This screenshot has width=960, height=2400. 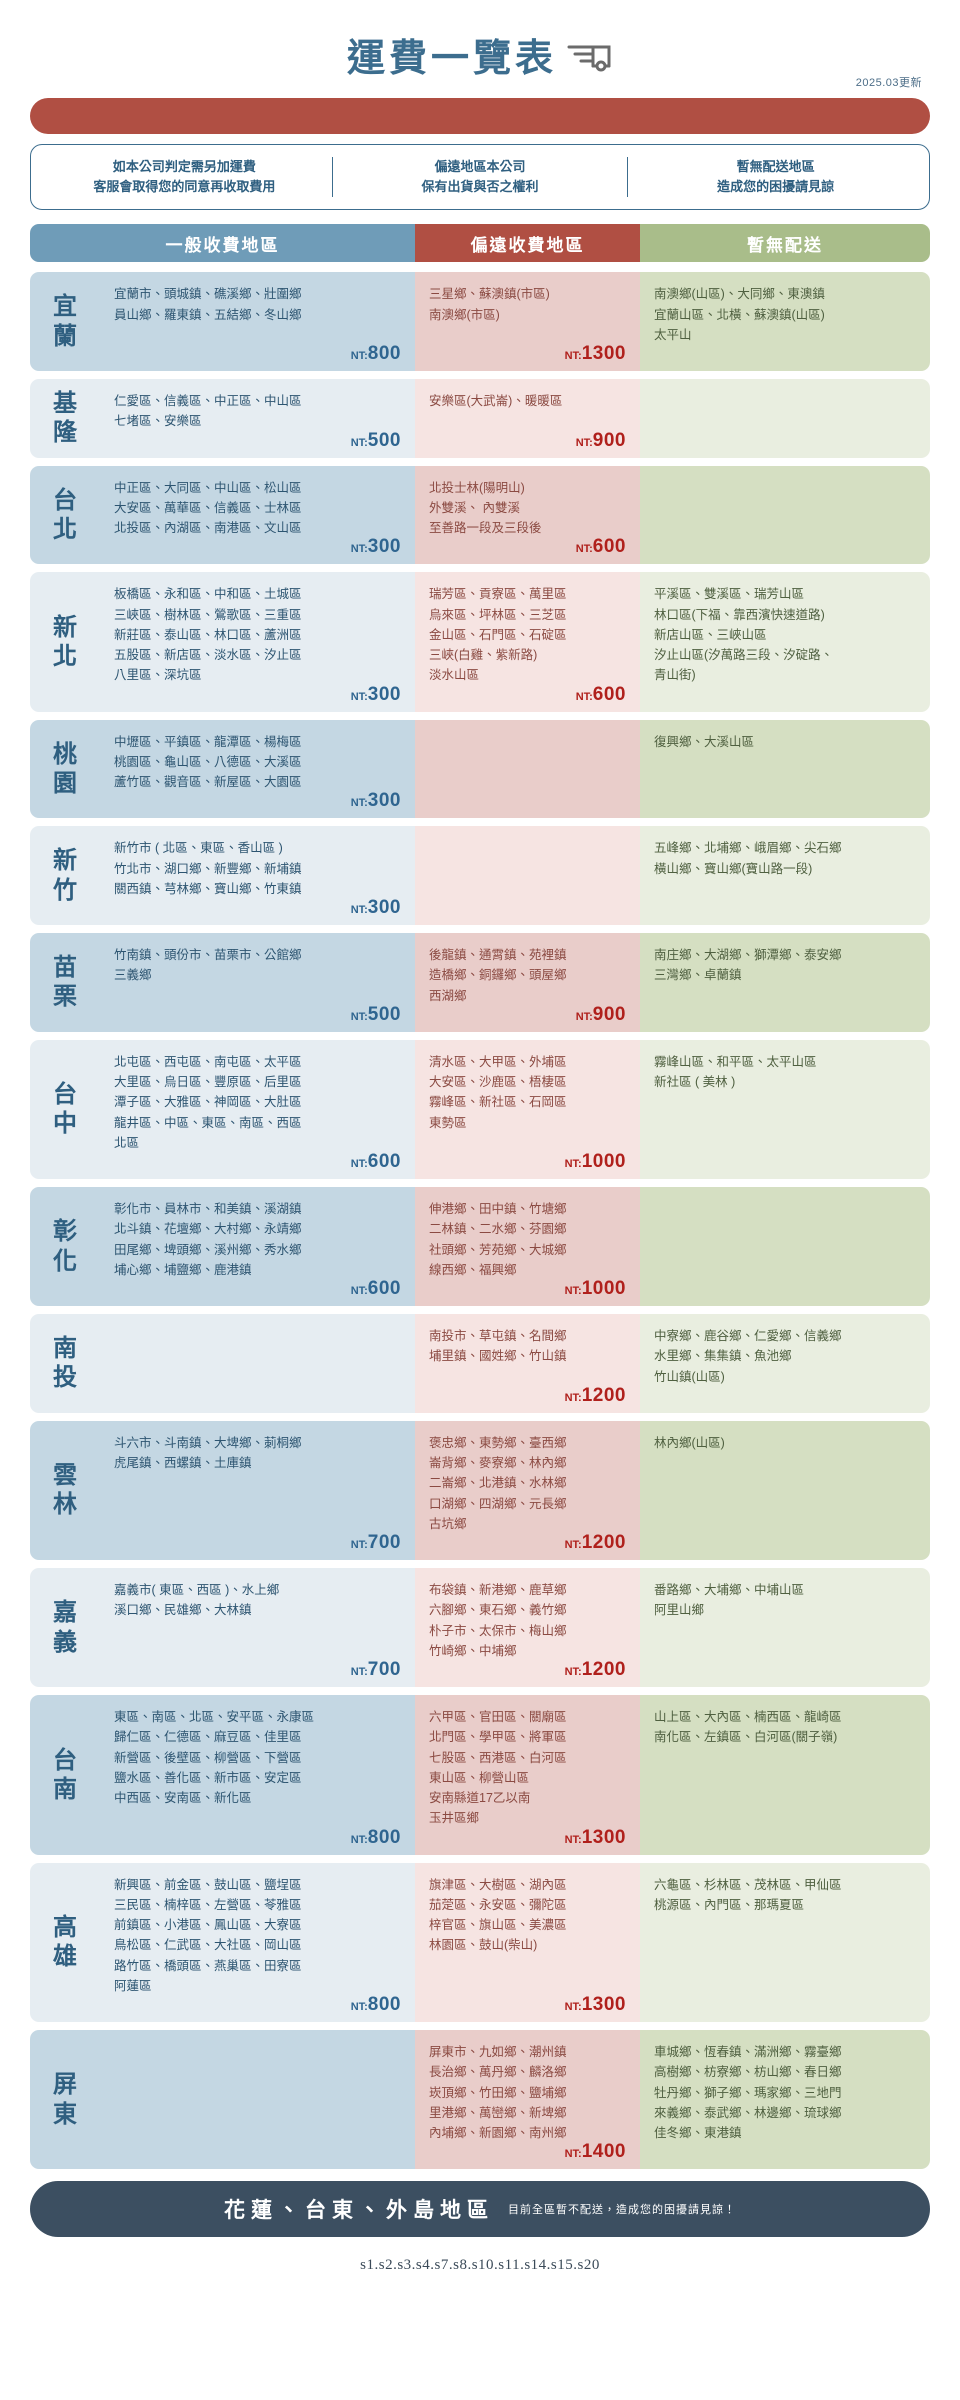 I want to click on area-line: 斗六市、斗南鎮、大埤鄉、莿桐鄉, so click(x=208, y=1442).